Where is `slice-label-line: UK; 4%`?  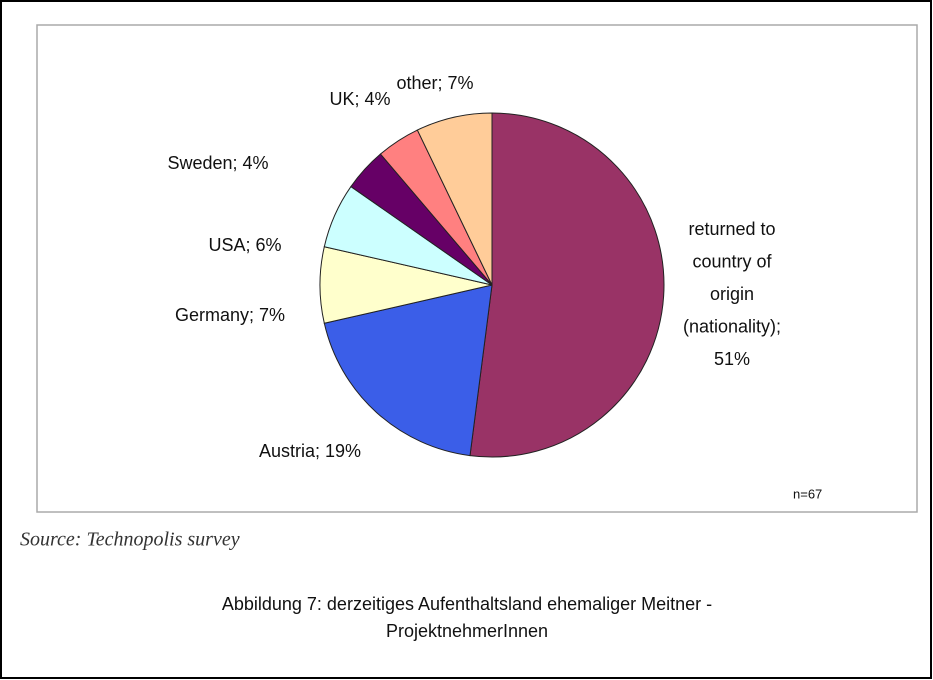 slice-label-line: UK; 4% is located at coordinates (359, 99).